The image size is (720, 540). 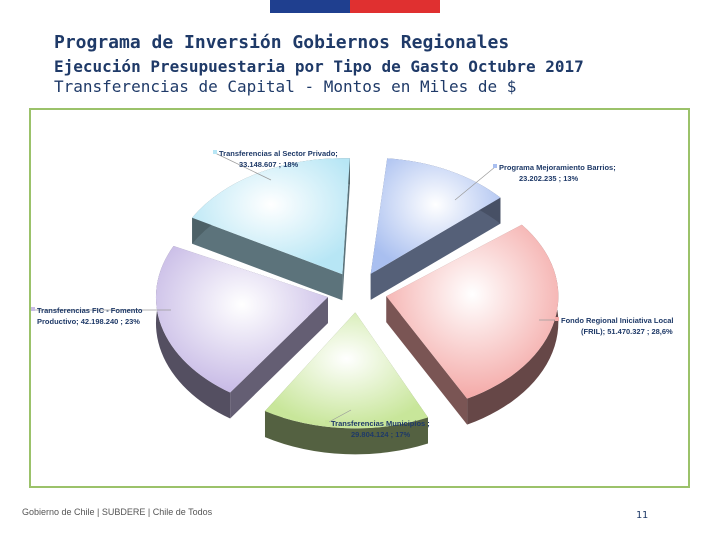 I want to click on pie-label-line1-2: Fondo Regional Iniciativa Local, so click(x=617, y=320).